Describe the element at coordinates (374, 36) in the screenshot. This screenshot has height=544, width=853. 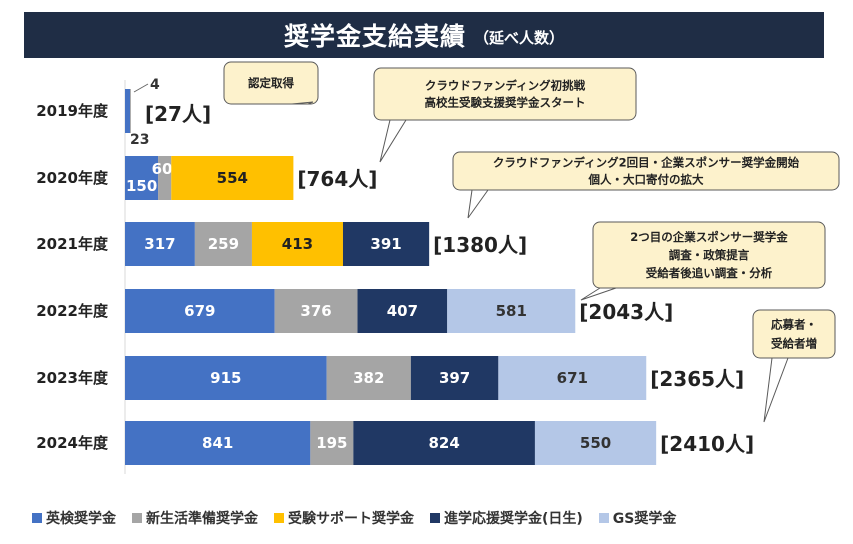
I see `chart-title: 奨学金支給実績` at that location.